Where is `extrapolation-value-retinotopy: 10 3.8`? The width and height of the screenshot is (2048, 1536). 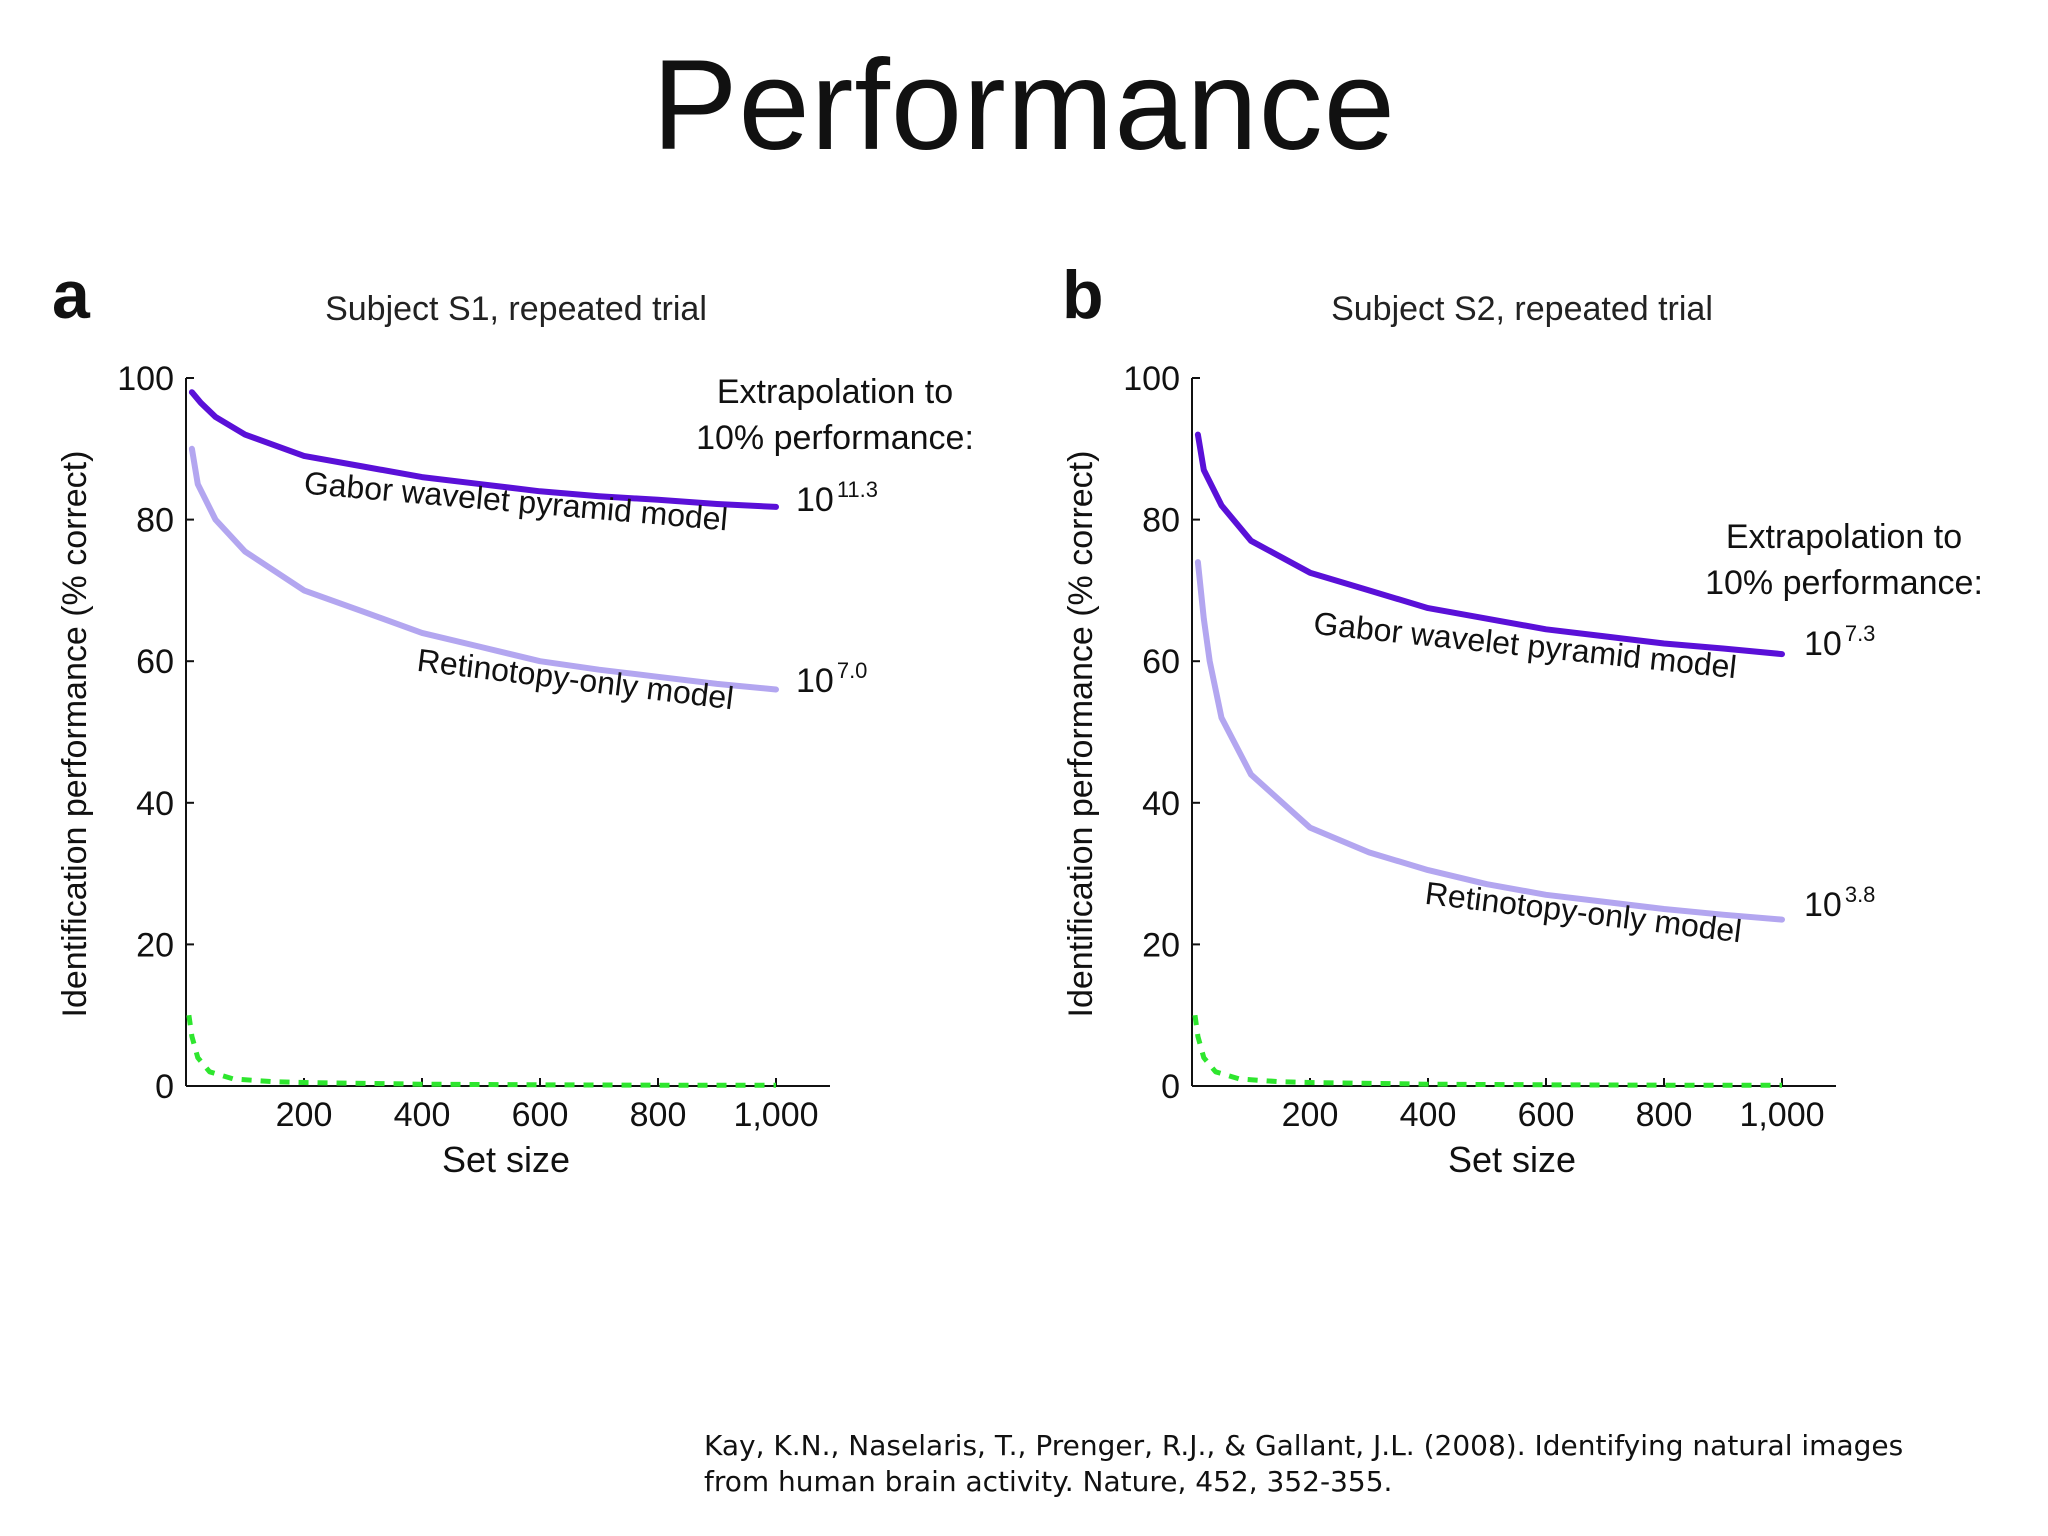 extrapolation-value-retinotopy: 10 3.8 is located at coordinates (1839, 903).